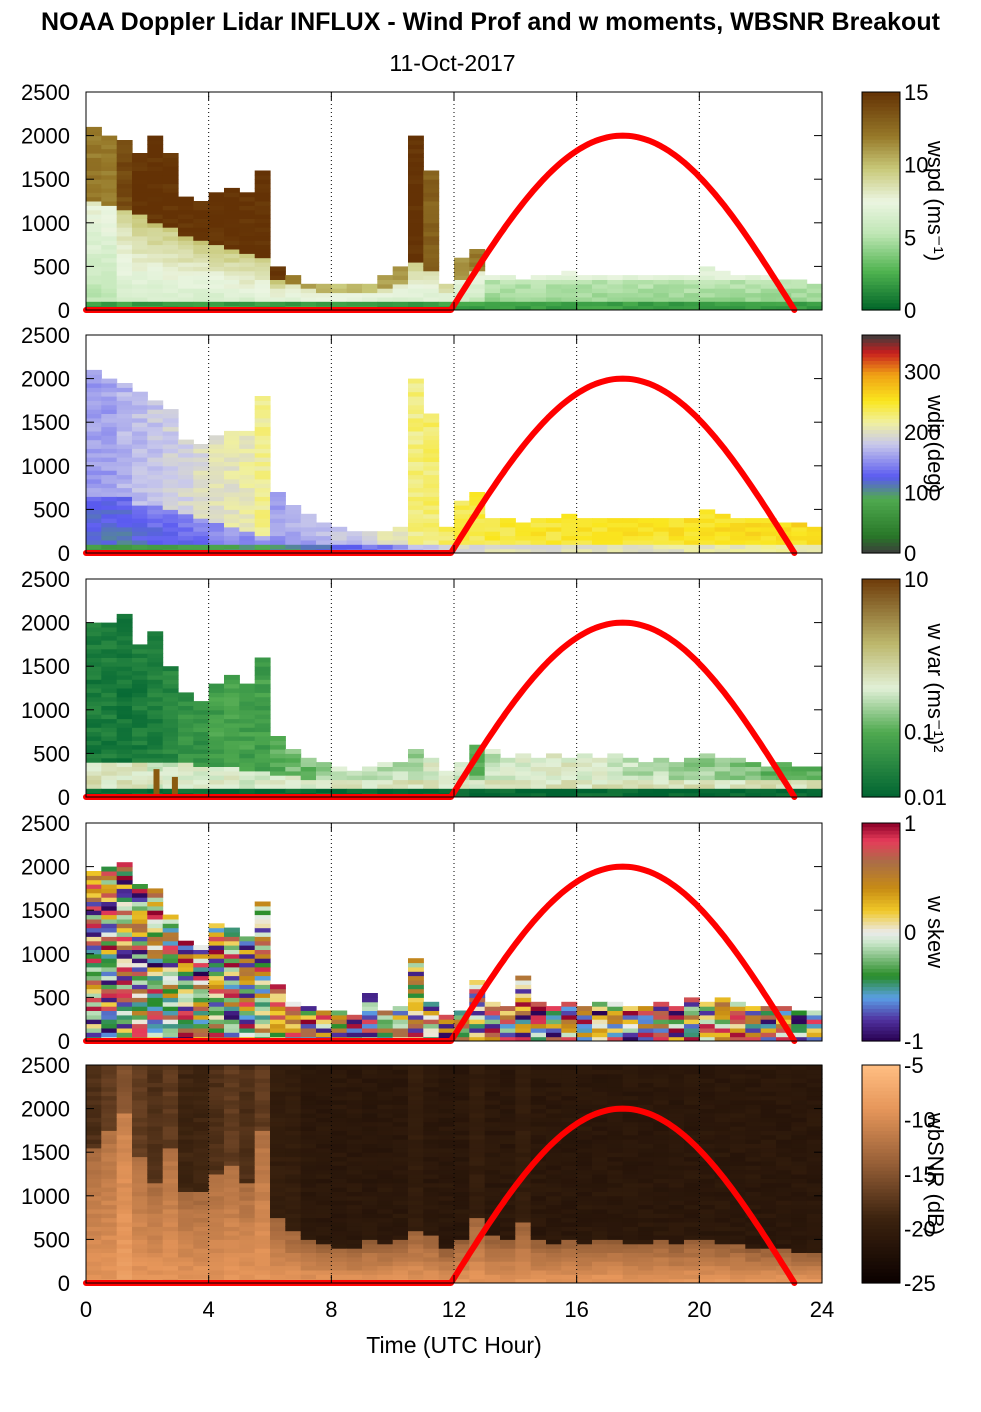  I want to click on y-tick-label: 2500, so click(45, 335).